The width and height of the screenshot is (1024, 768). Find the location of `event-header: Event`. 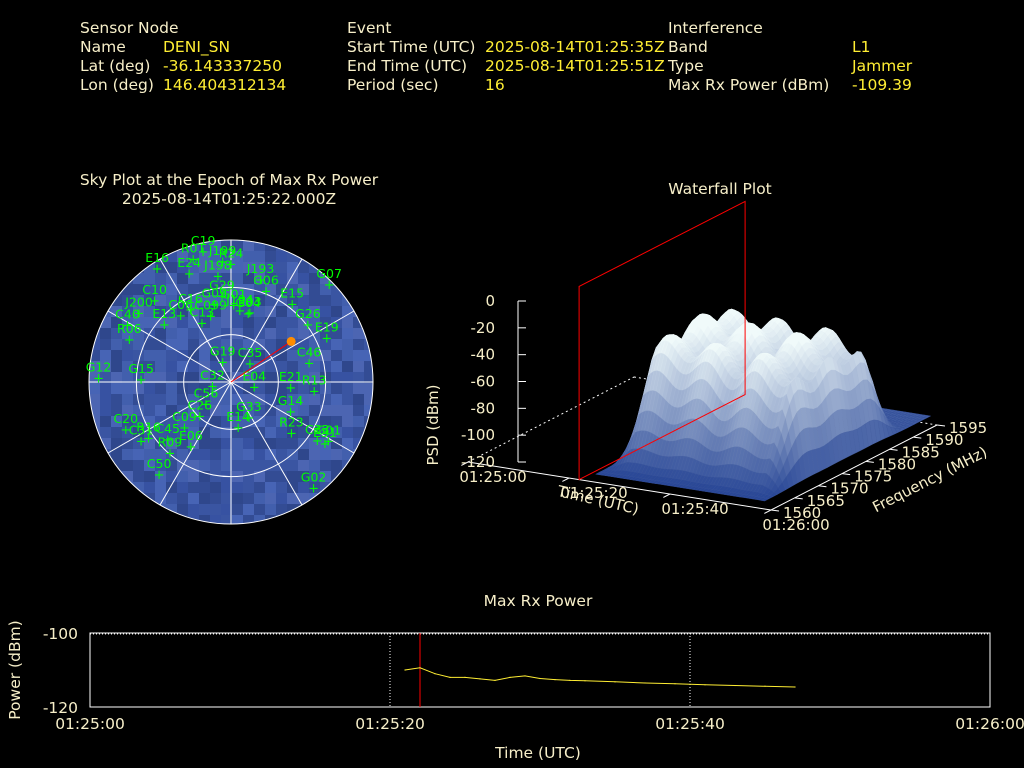

event-header: Event is located at coordinates (369, 28).